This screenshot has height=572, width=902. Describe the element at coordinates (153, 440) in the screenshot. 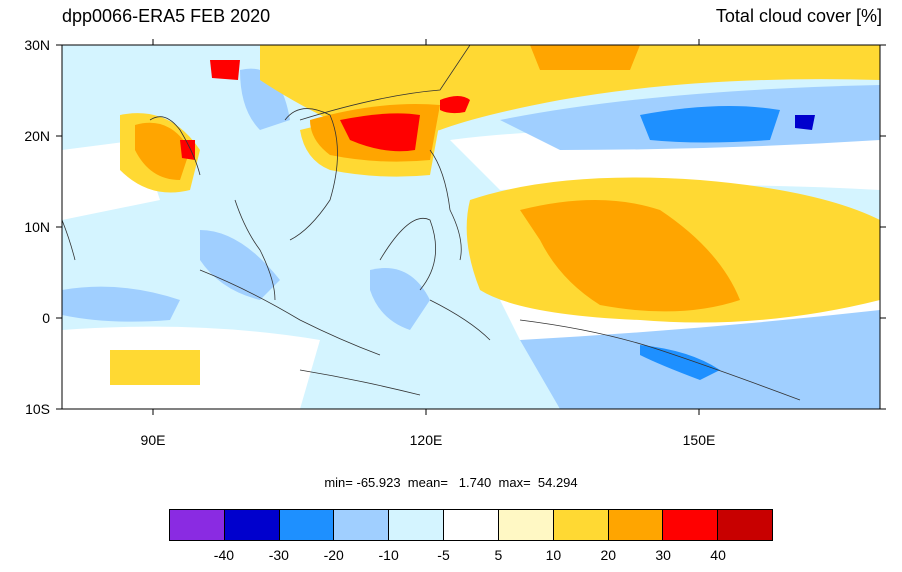

I see `x-axis-label: 90E` at that location.